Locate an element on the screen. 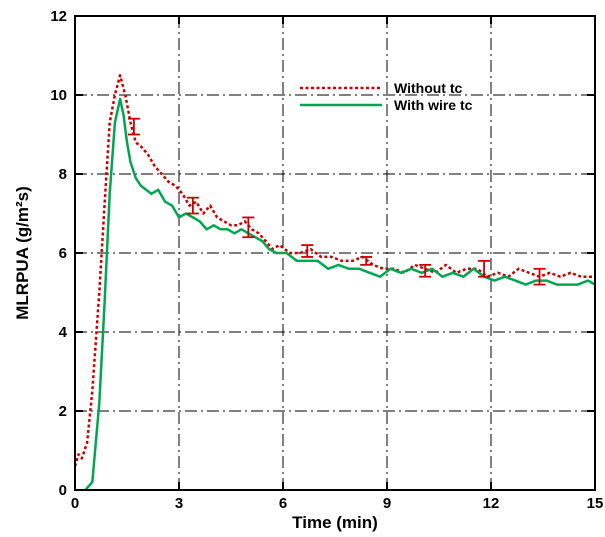 The width and height of the screenshot is (605, 537). y-tick-label: 8 is located at coordinates (63, 174).